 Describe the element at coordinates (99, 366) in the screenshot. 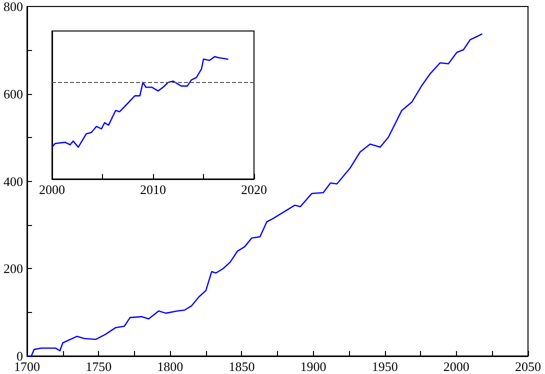

I see `x-tick-label: 1750` at that location.